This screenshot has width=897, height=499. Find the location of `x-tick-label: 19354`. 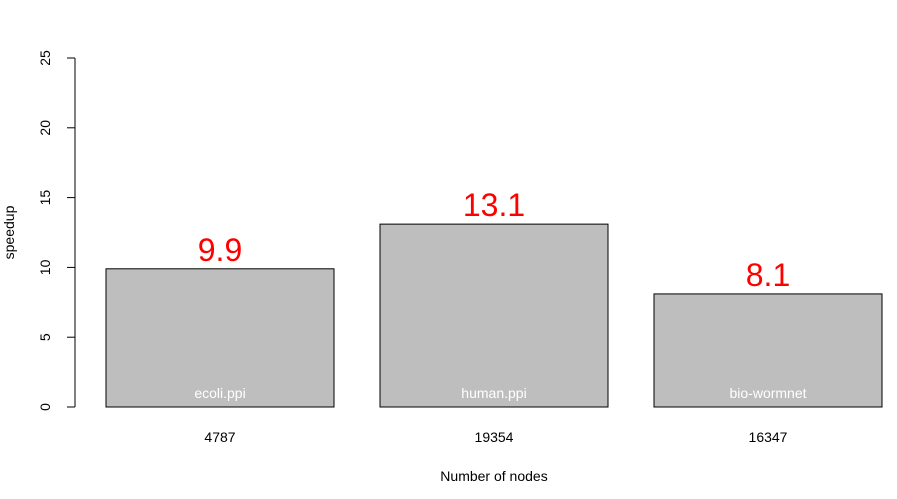

x-tick-label: 19354 is located at coordinates (494, 437).